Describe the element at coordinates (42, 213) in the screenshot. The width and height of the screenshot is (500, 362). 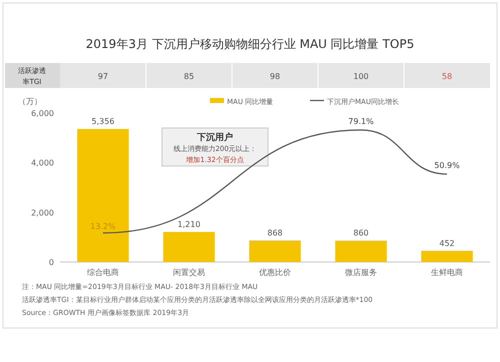
I see `y-tick-label: 2,000` at that location.